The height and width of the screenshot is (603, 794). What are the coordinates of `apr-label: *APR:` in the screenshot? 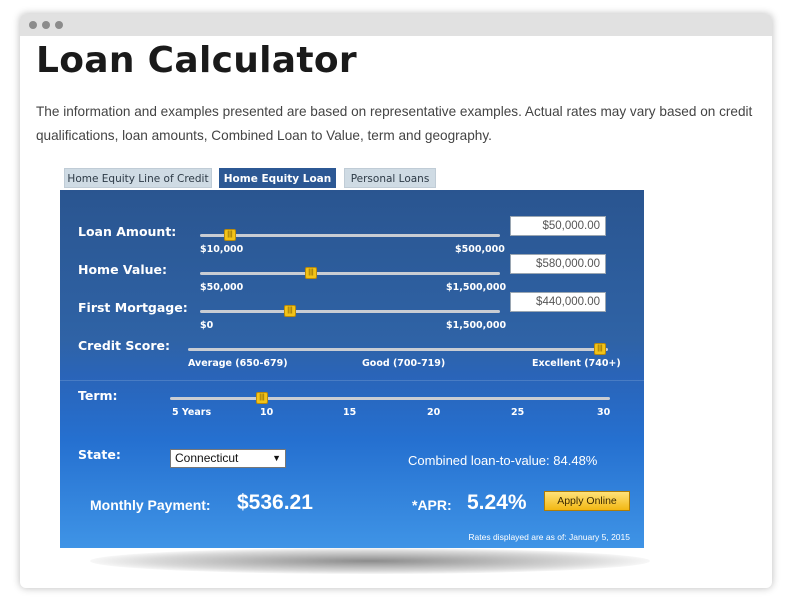 It's located at (432, 505).